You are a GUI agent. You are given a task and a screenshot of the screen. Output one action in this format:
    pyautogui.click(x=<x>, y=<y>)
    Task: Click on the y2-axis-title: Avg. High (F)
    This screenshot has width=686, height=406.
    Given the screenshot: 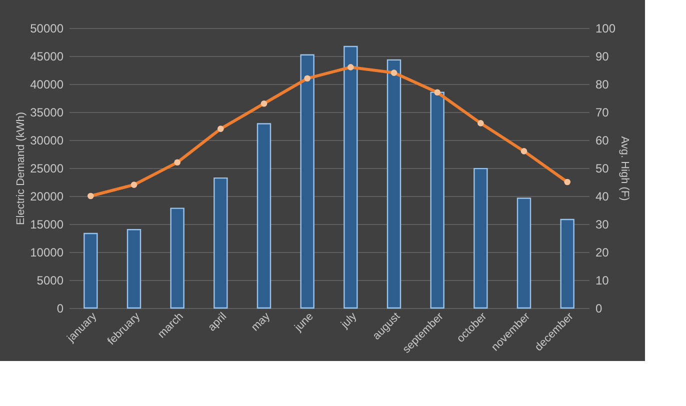 What is the action you would take?
    pyautogui.click(x=624, y=168)
    